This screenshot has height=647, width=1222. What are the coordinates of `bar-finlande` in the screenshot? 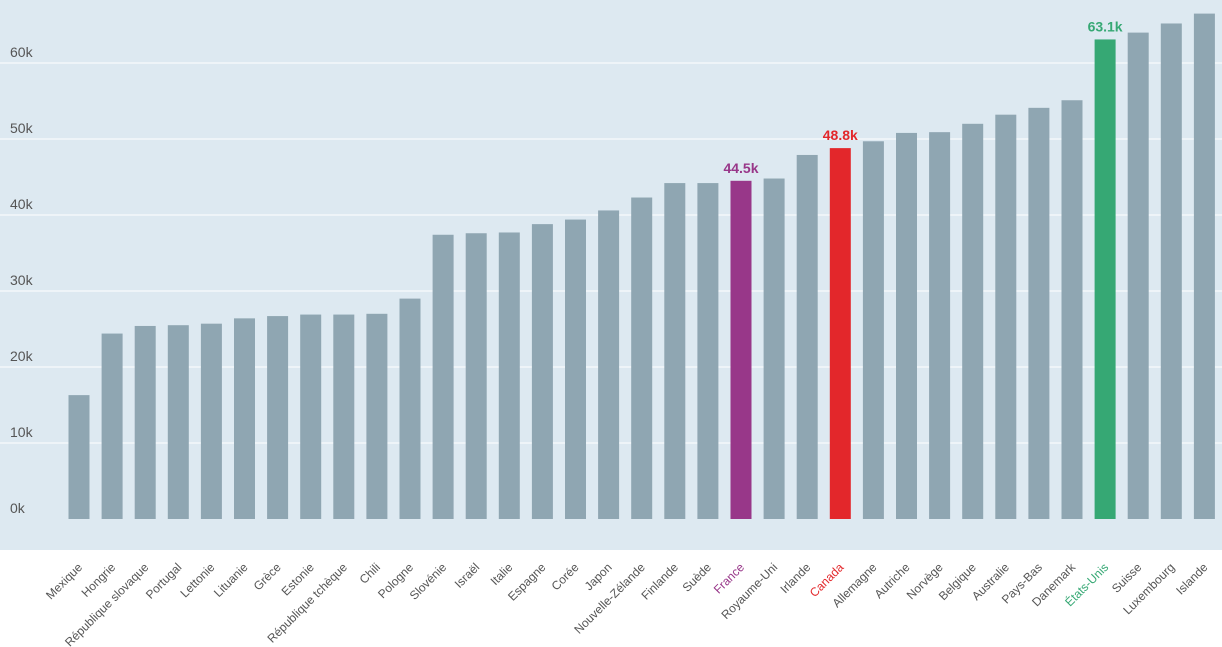 It's located at (675, 351).